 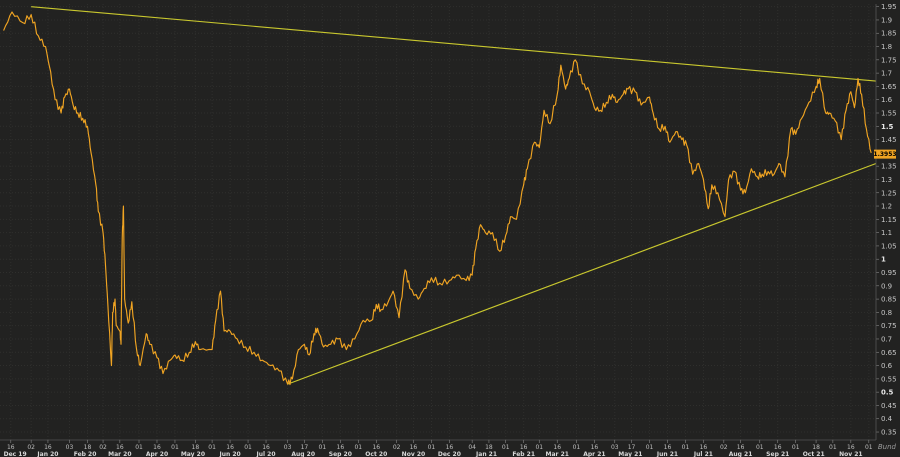 I want to click on y-tick-label: 1.95, so click(x=889, y=7).